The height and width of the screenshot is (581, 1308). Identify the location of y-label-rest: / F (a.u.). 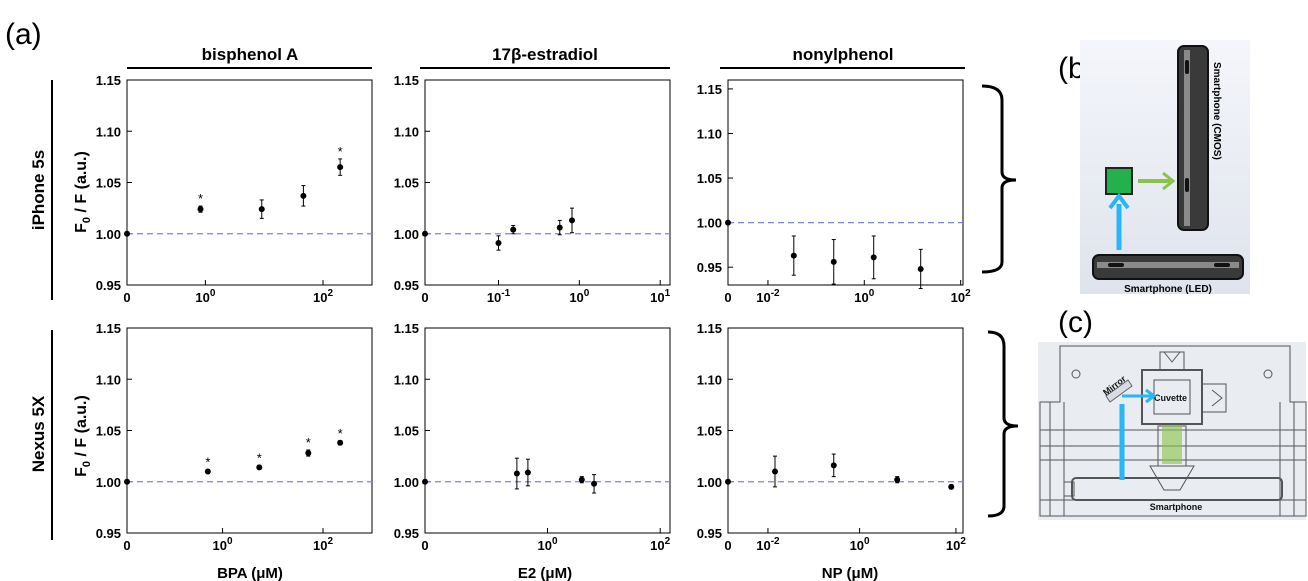
(81, 428).